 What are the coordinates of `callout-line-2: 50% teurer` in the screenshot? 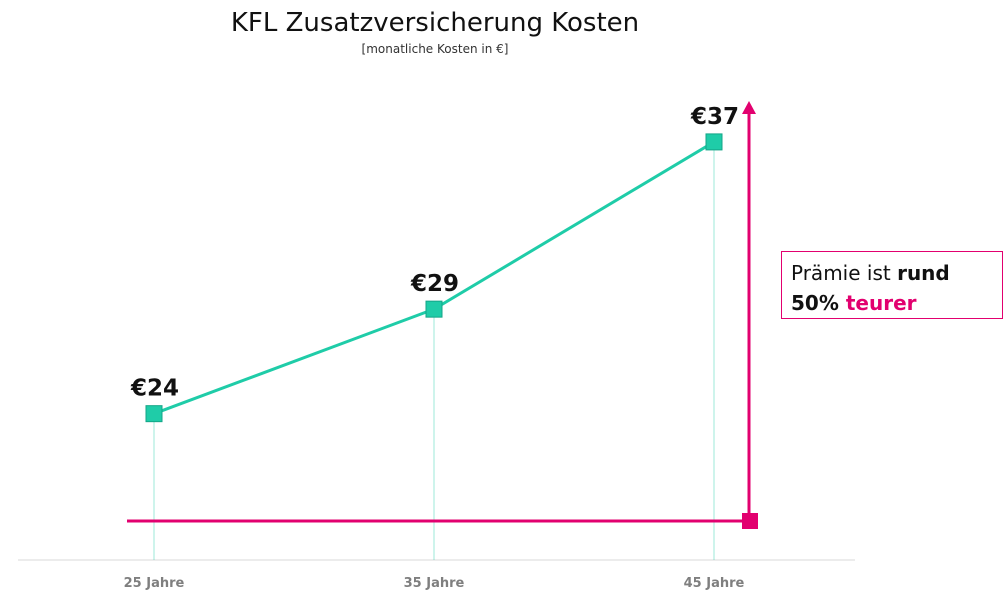 It's located at (896, 303).